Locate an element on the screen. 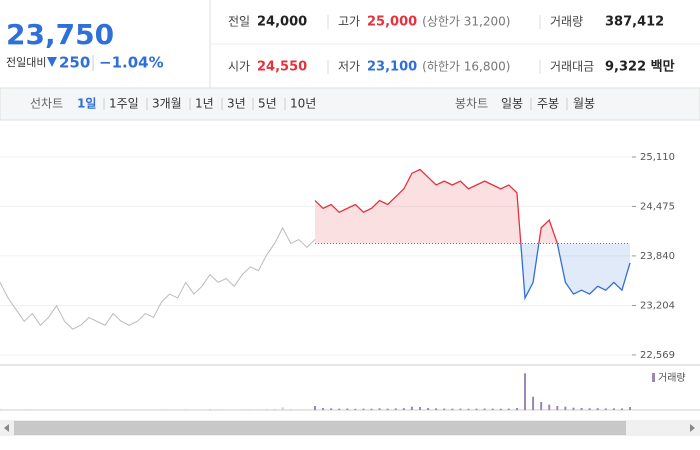 This screenshot has height=450, width=700. tab-bar is located at coordinates (350, 104).